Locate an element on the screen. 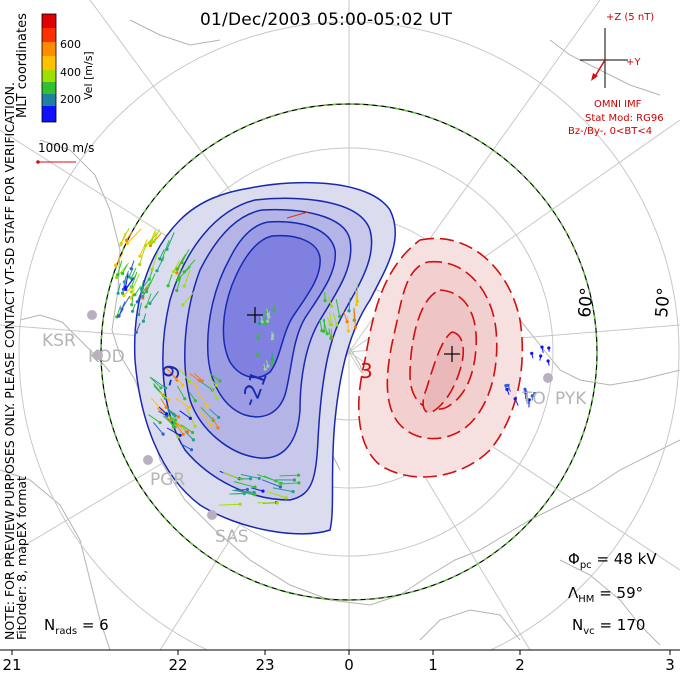 This screenshot has width=680, height=674. colorbar-tick-600: 600 is located at coordinates (70, 44).